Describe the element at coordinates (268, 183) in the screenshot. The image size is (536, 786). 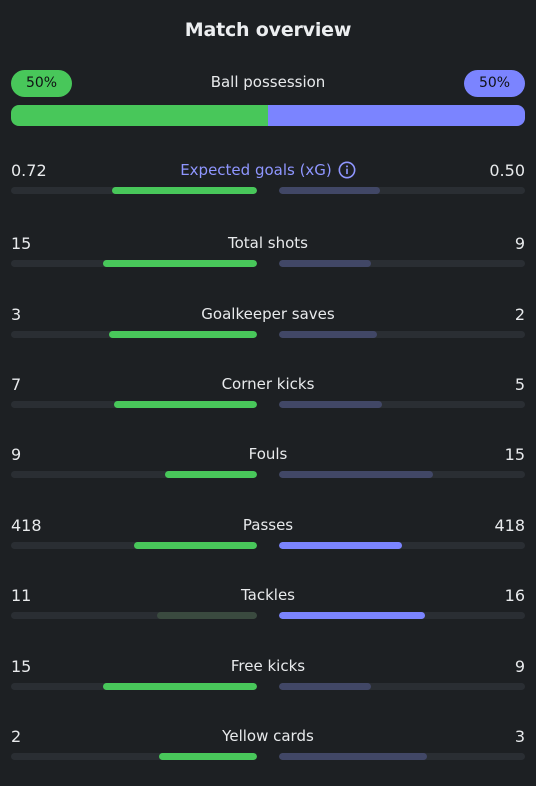
I see `stat-row: 0.72 Expected goals (xG) 0.50` at that location.